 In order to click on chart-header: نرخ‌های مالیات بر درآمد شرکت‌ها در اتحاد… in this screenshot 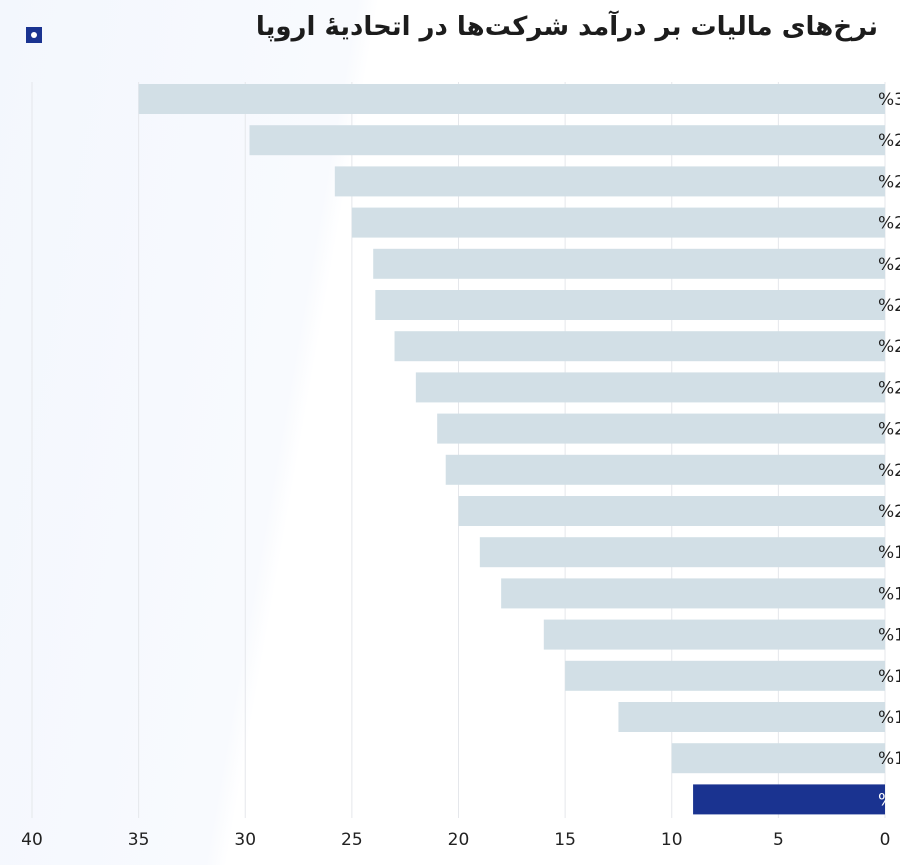, I will do `click(450, 35)`.